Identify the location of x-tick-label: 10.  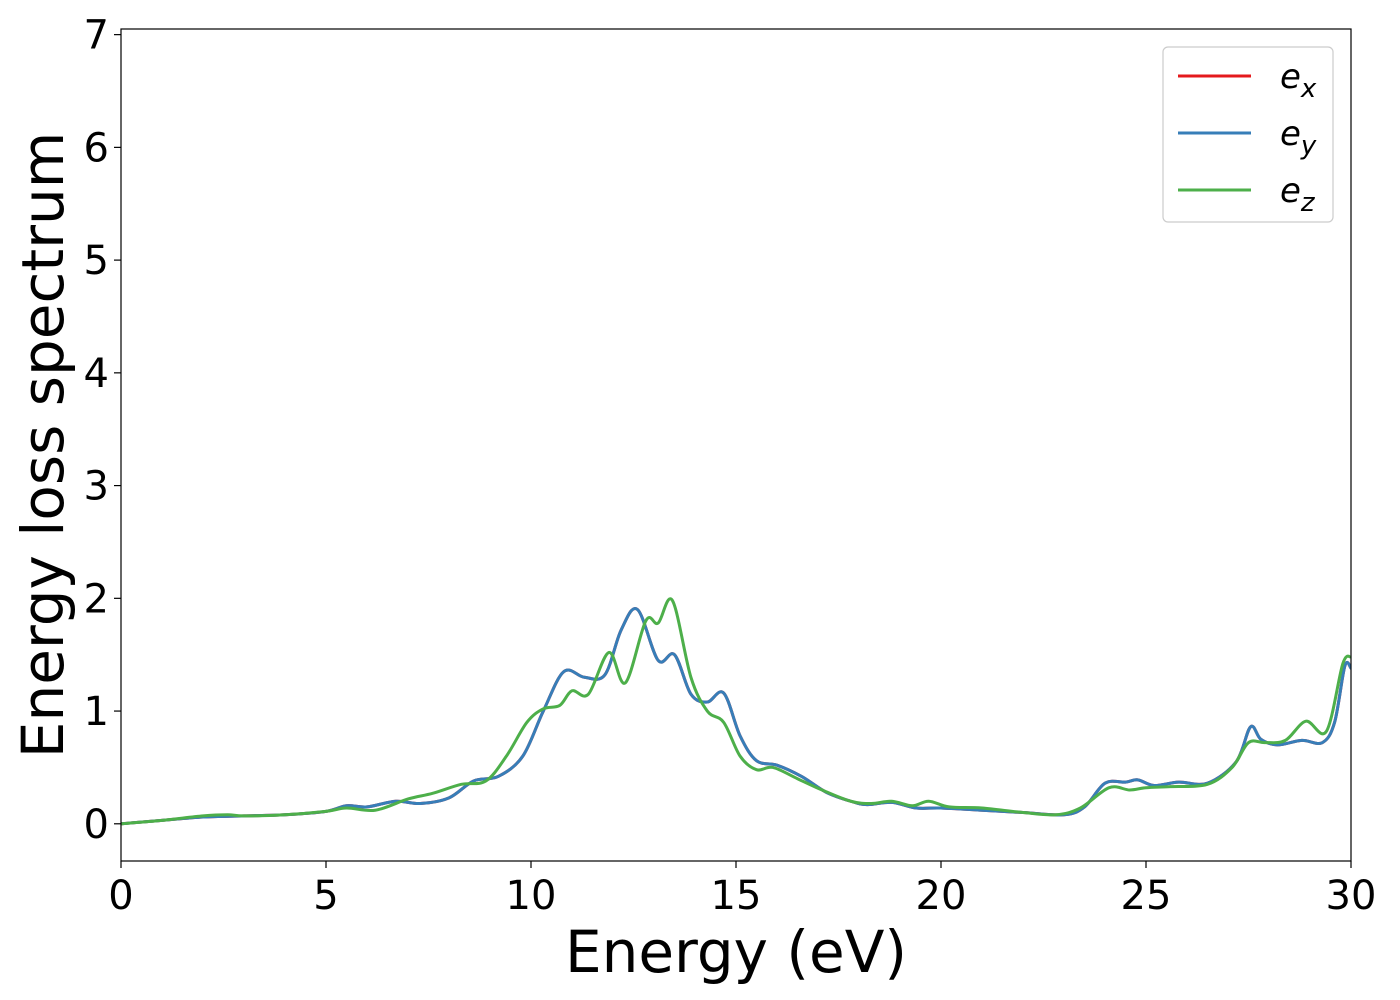
(531, 896).